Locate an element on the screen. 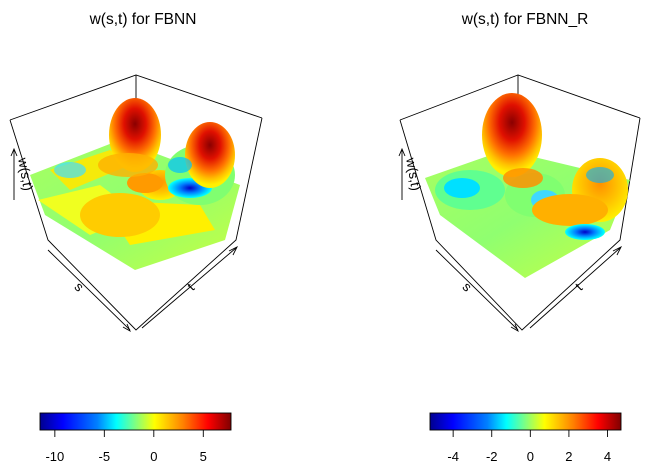 Image resolution: width=656 pixels, height=471 pixels. chart-title: w(s,t) for FBNN is located at coordinates (143, 19).